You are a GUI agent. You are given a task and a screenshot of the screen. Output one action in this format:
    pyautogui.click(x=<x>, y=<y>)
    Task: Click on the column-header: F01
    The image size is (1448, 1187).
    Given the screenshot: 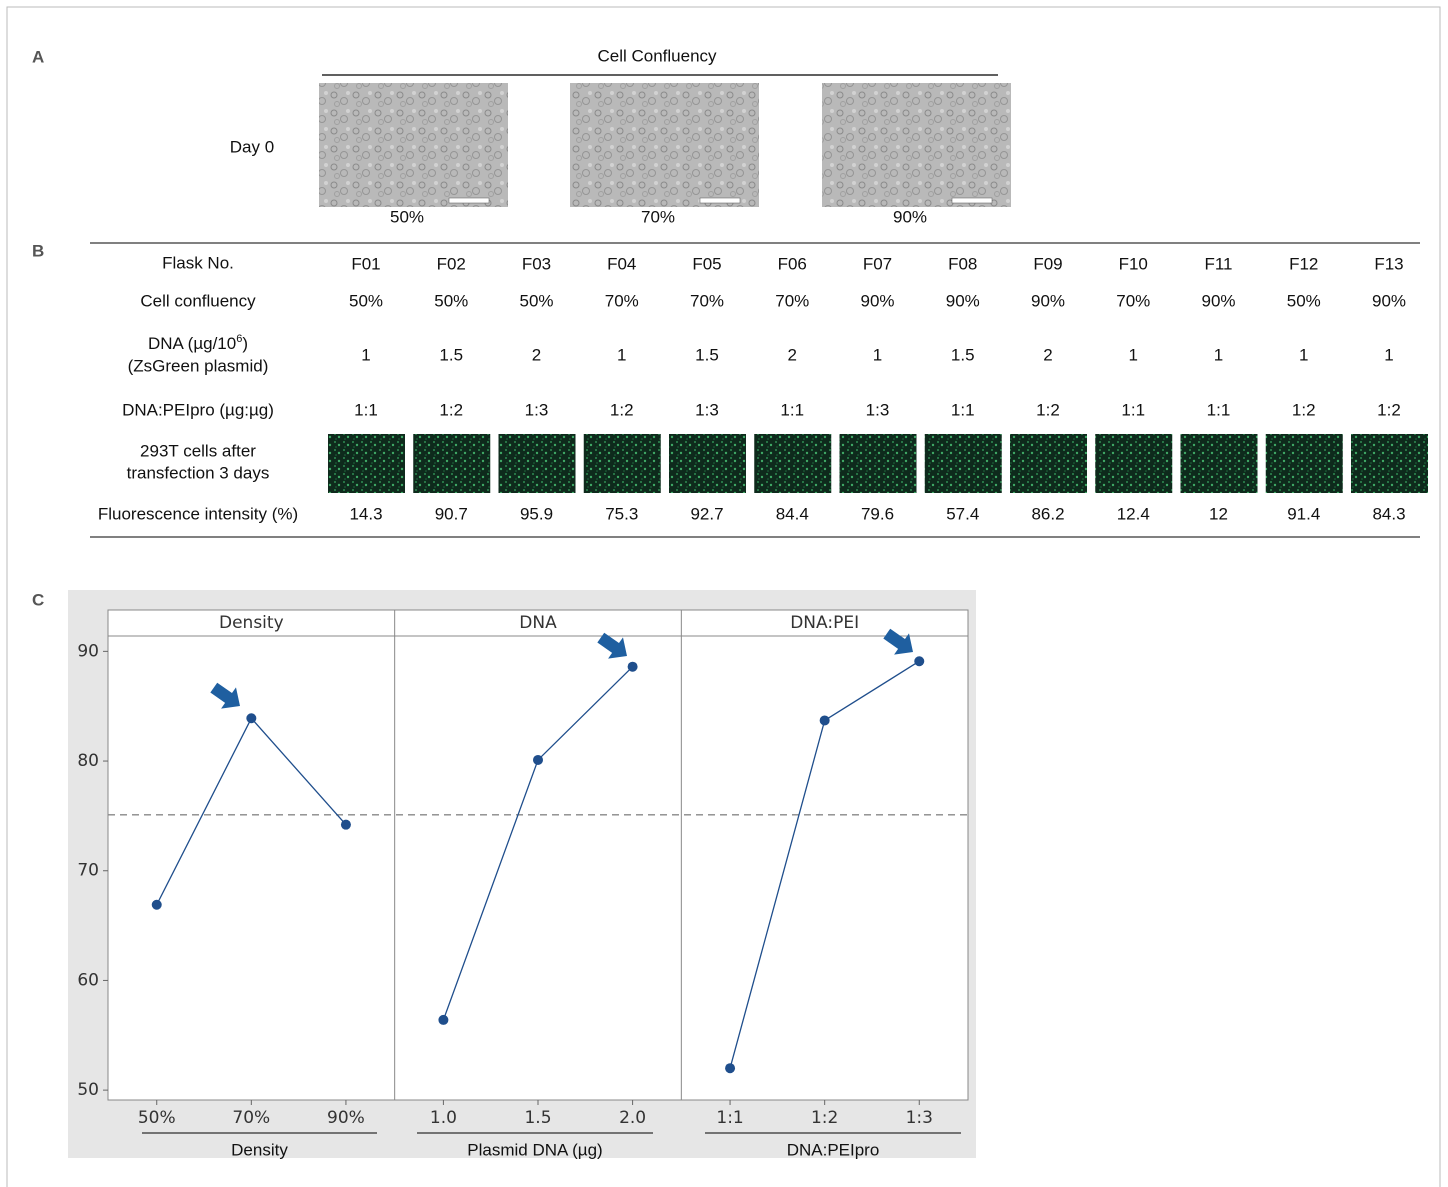 What is the action you would take?
    pyautogui.click(x=365, y=263)
    